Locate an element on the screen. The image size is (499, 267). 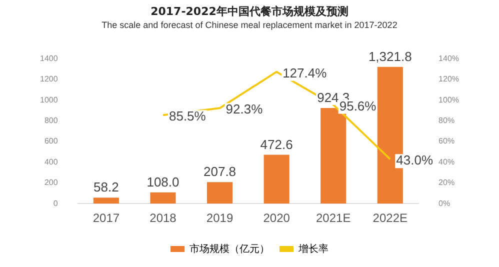
data-label: 58.2 is located at coordinates (106, 187).